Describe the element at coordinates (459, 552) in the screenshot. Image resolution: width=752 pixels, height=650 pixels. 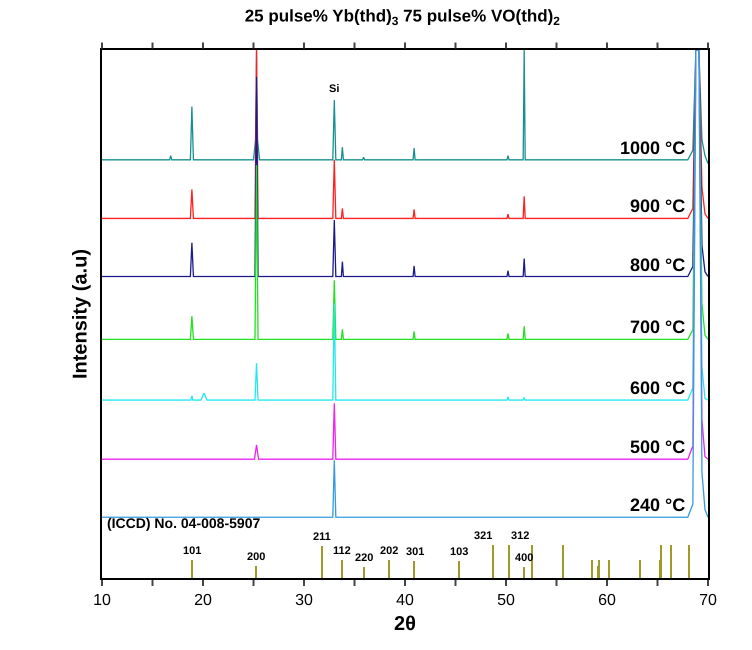
I see `annotation: 103` at that location.